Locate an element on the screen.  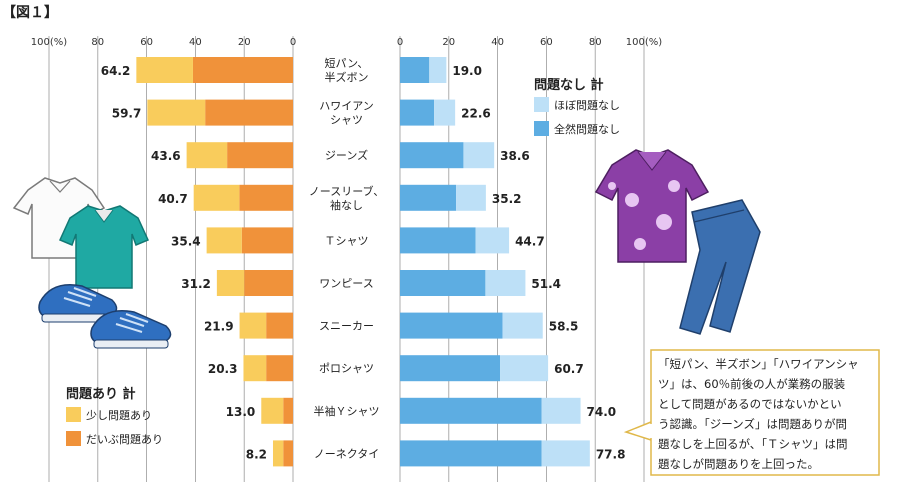
legend-swatch-no-problem is located at coordinates (541, 128).